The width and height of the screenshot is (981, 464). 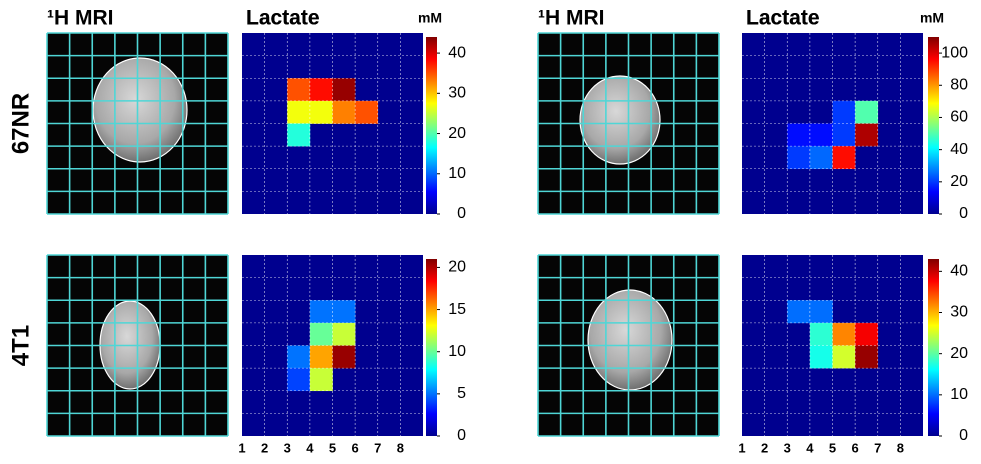 What do you see at coordinates (954, 52) in the screenshot?
I see `colorbar-tick-label: 100` at bounding box center [954, 52].